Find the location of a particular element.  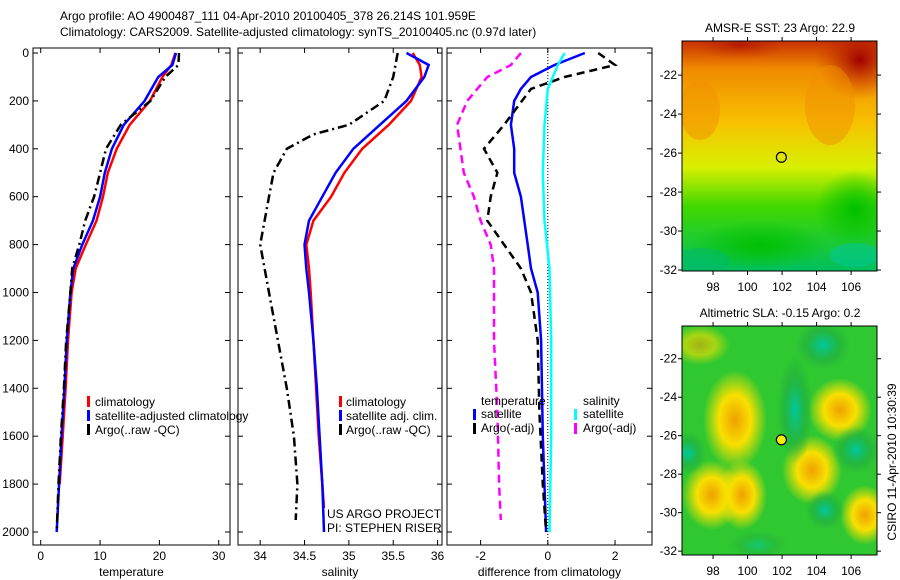

y-tick-label: 2000 is located at coordinates (15, 532).